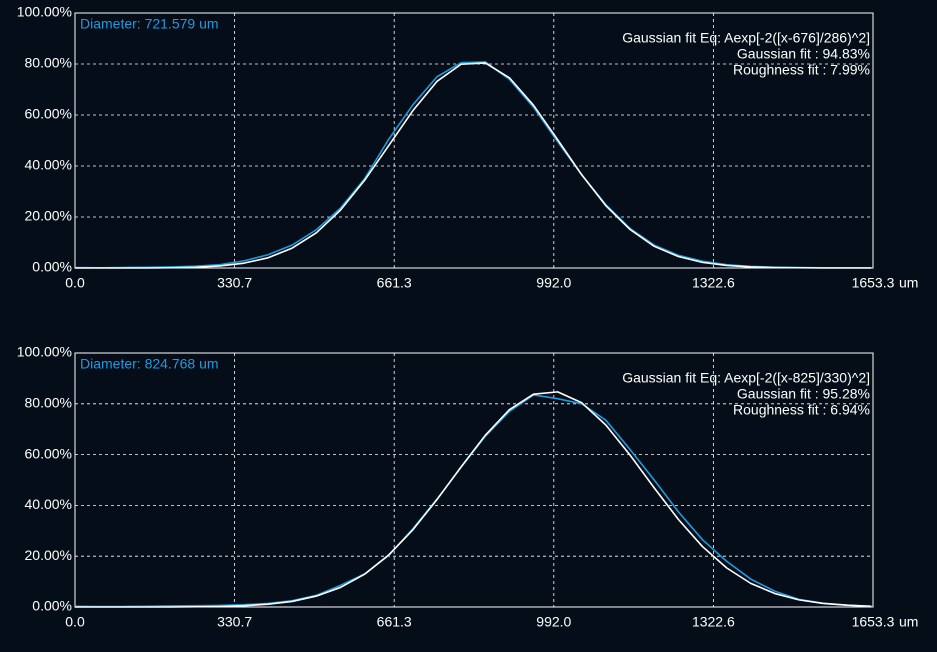  Describe the element at coordinates (746, 378) in the screenshot. I see `fit-annotation: Gaussian fit Eq: Aexp[-2([x-825]/330)^2]` at that location.